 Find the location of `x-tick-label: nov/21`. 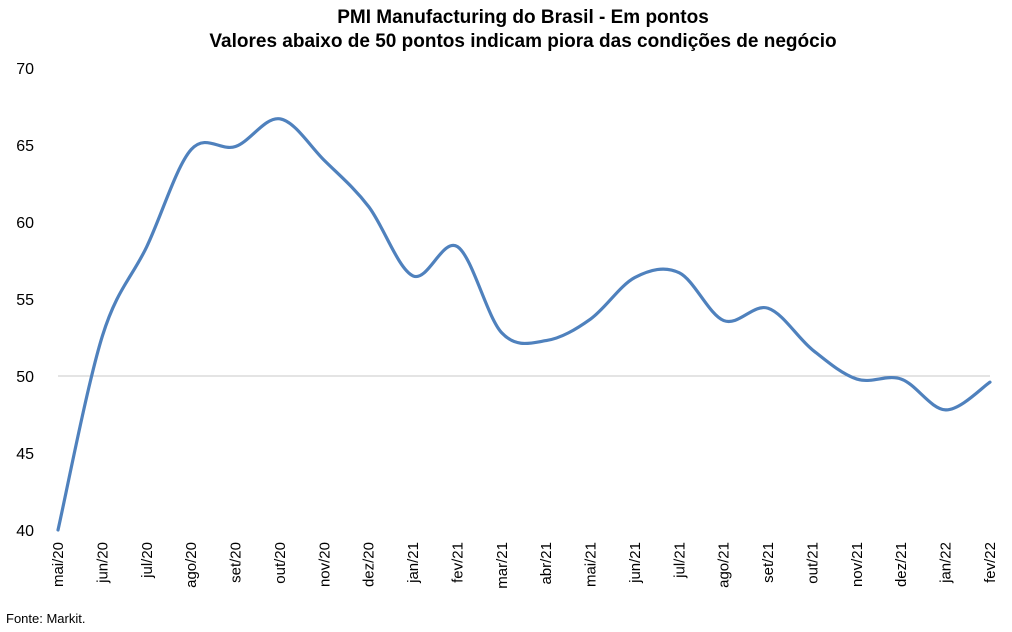

x-tick-label: nov/21 is located at coordinates (857, 564).